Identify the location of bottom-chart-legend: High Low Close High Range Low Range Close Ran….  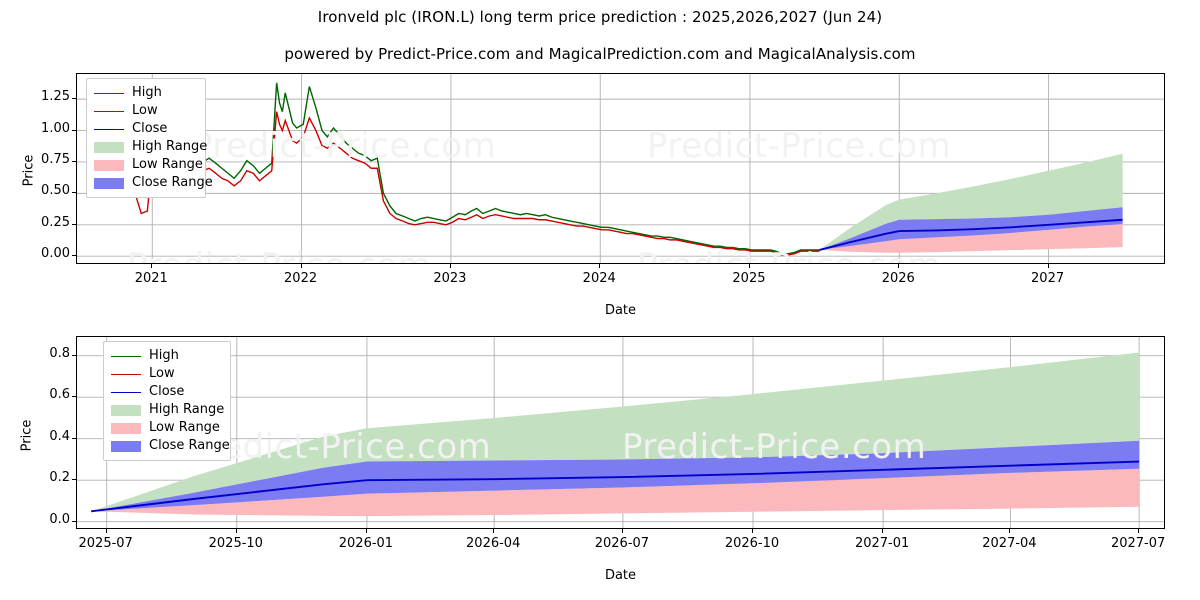
(167, 401).